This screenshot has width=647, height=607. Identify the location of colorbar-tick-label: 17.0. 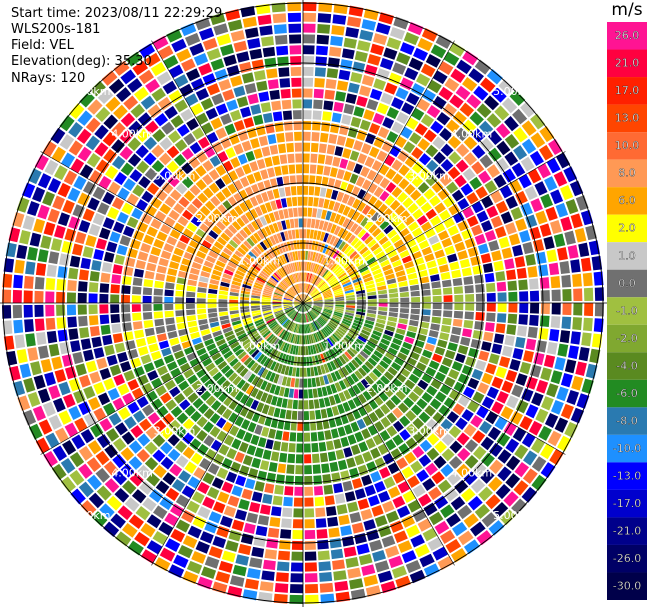
(627, 90).